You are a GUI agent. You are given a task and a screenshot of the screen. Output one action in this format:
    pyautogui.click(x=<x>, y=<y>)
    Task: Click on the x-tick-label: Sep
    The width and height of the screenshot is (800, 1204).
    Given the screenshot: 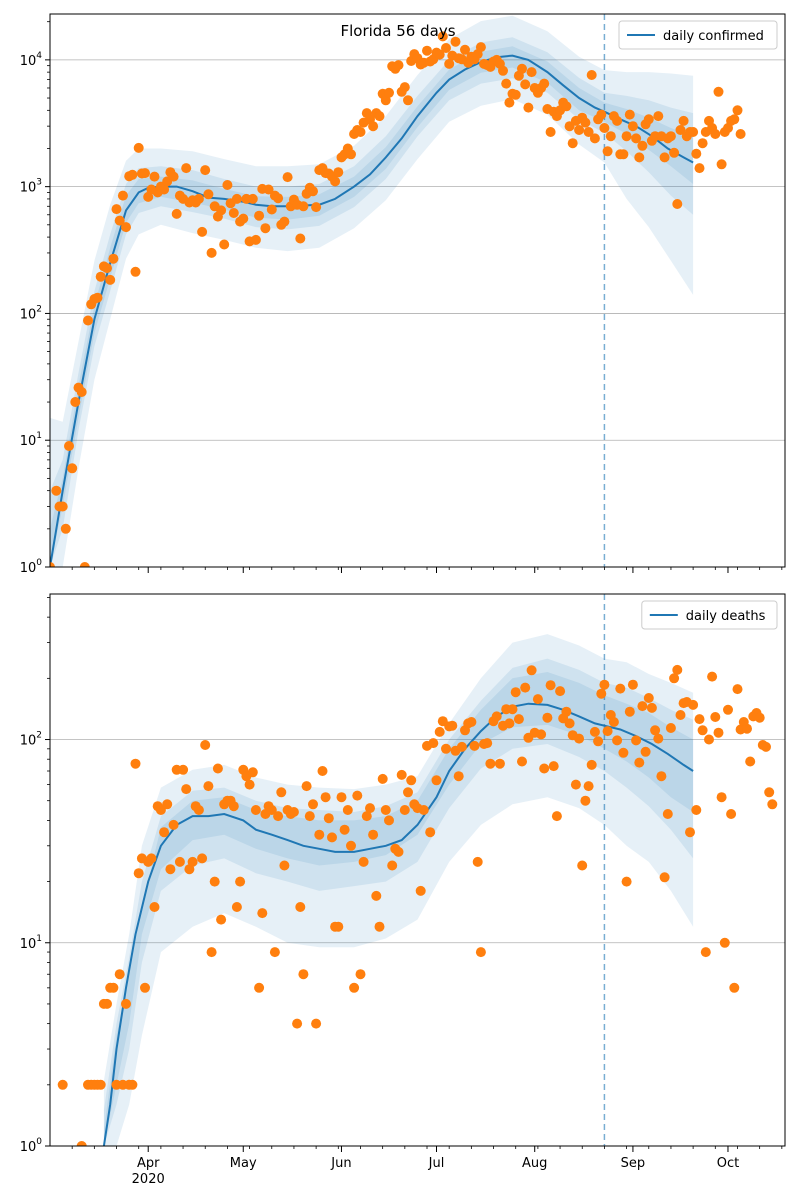 What is the action you would take?
    pyautogui.click(x=633, y=1163)
    